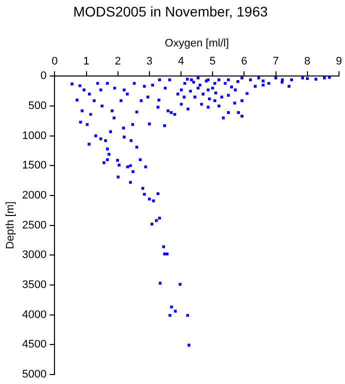 This screenshot has width=345, height=384. What do you see at coordinates (34, 255) in the screenshot?
I see `y-tick-label: 3000` at bounding box center [34, 255].